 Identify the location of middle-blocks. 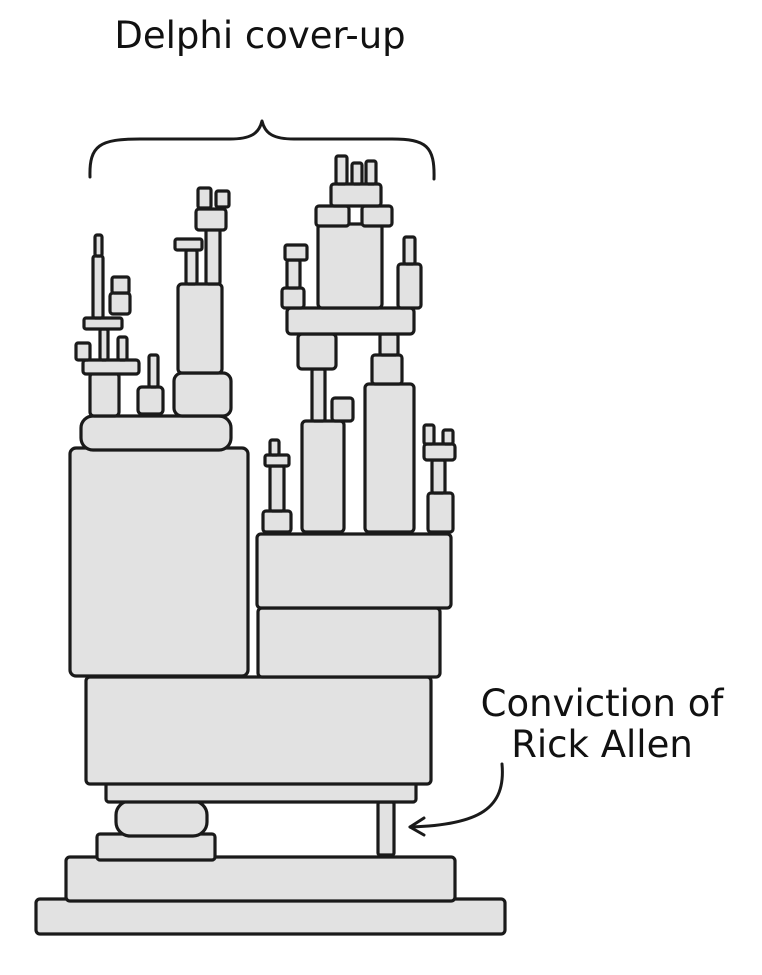
(260, 562).